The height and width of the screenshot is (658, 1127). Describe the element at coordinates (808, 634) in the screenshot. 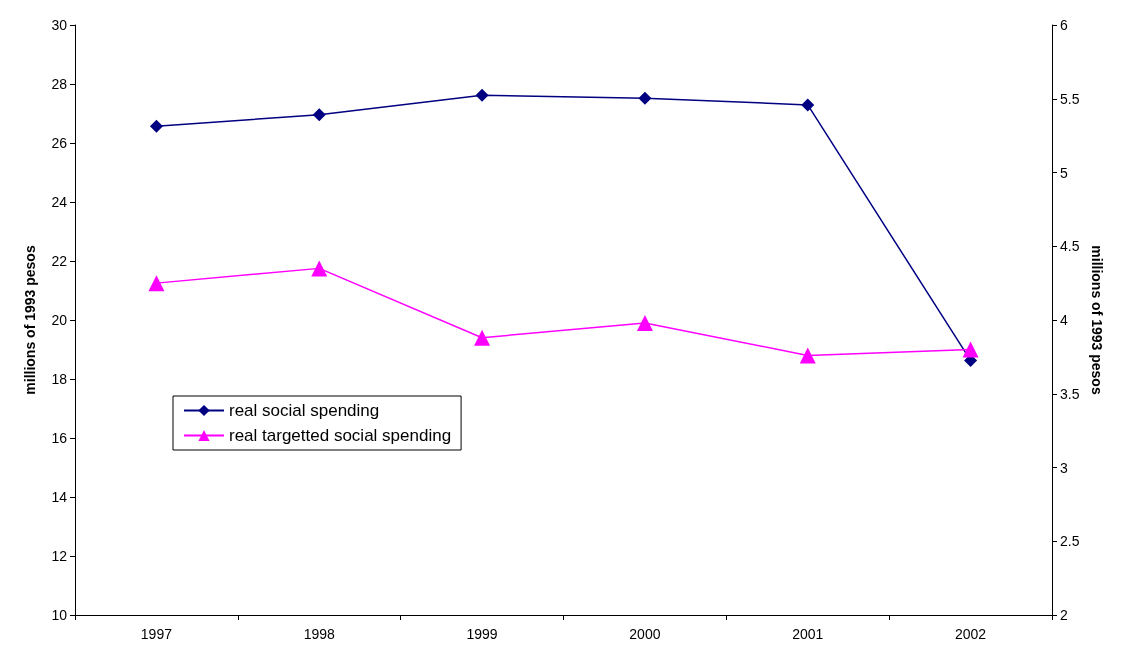

I see `x-tick-label: 2001` at that location.